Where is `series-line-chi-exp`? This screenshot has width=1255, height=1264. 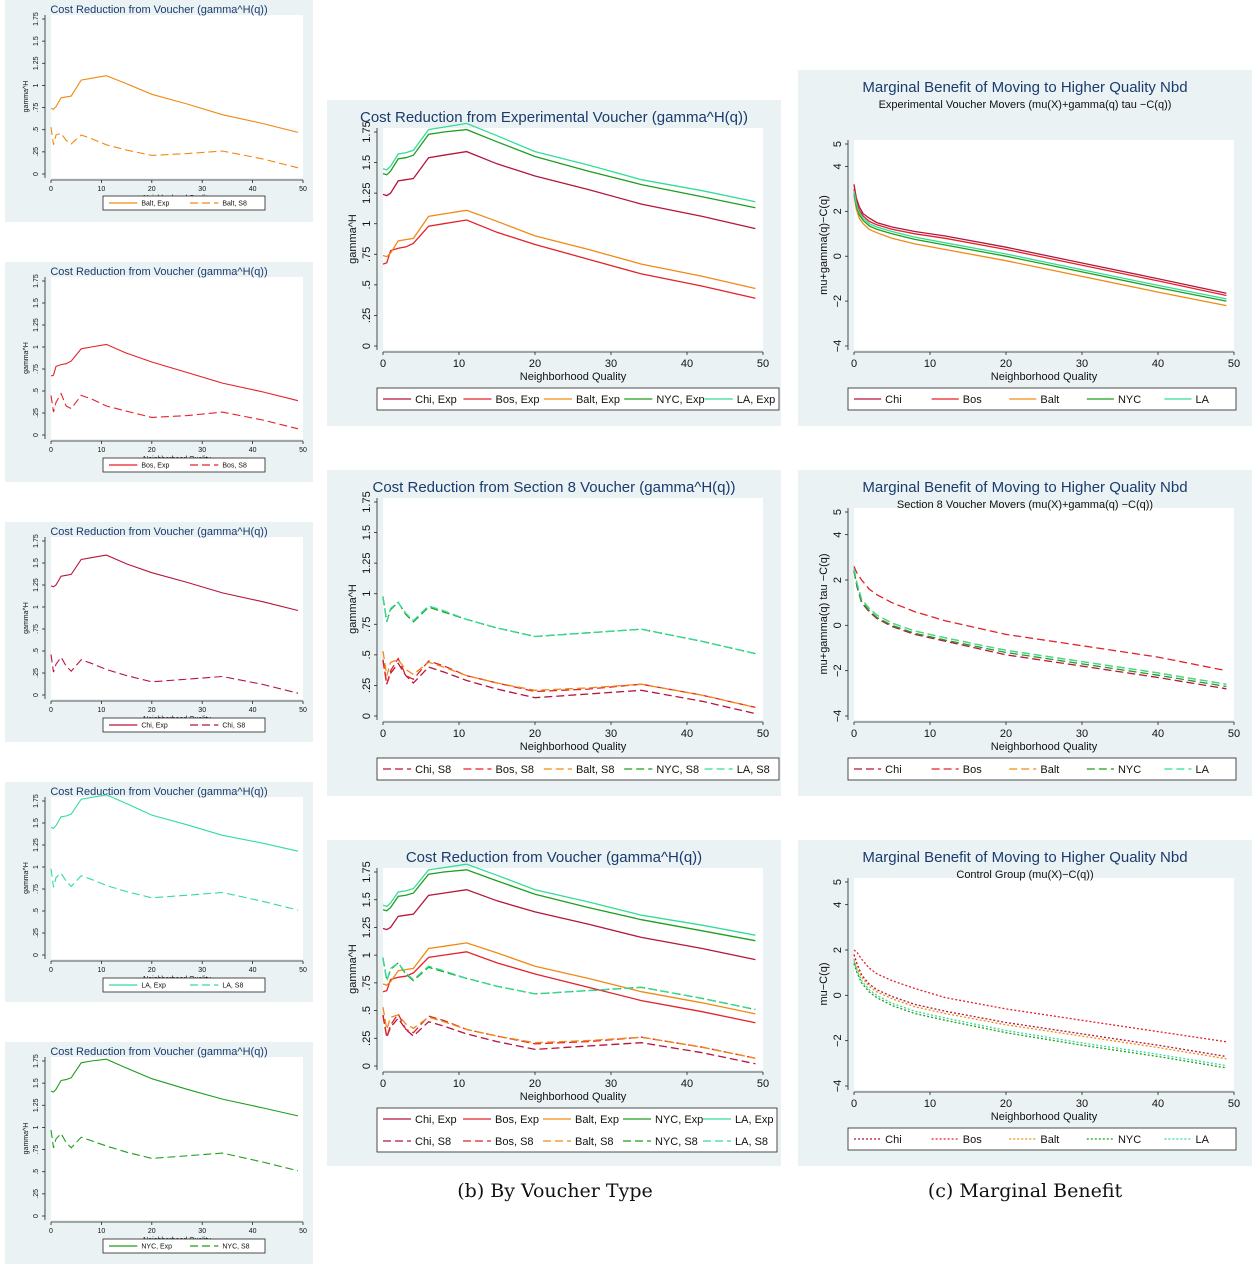 series-line-chi-exp is located at coordinates (569, 190).